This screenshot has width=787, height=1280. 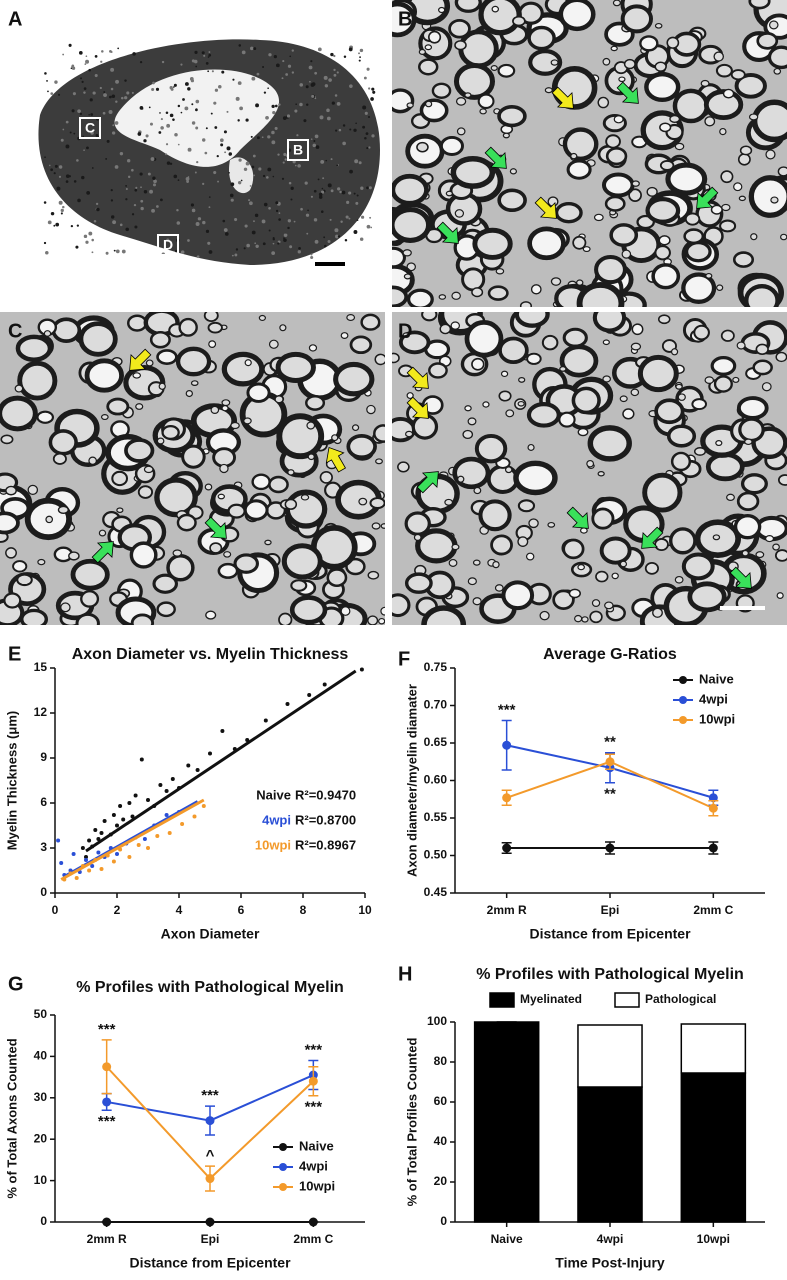 What do you see at coordinates (210, 1095) in the screenshot?
I see `significance-mark: ***` at bounding box center [210, 1095].